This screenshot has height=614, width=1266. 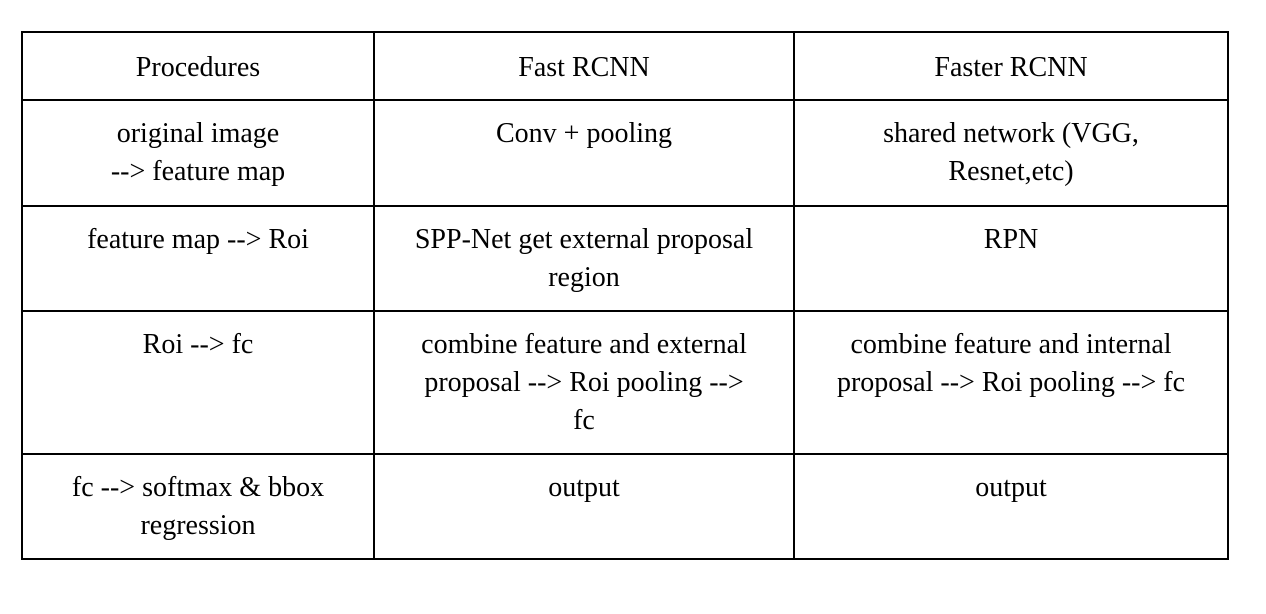 I want to click on table-cell: RPN, so click(x=1011, y=258).